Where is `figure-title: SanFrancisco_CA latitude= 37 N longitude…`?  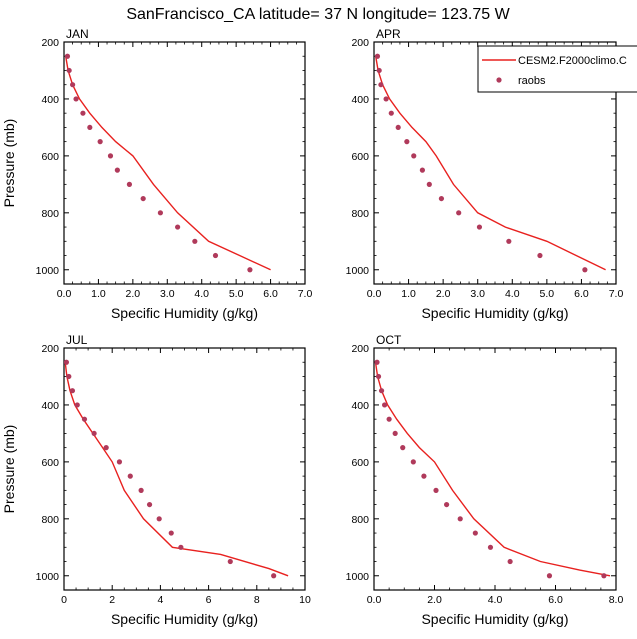
figure-title: SanFrancisco_CA latitude= 37 N longitude… is located at coordinates (318, 14).